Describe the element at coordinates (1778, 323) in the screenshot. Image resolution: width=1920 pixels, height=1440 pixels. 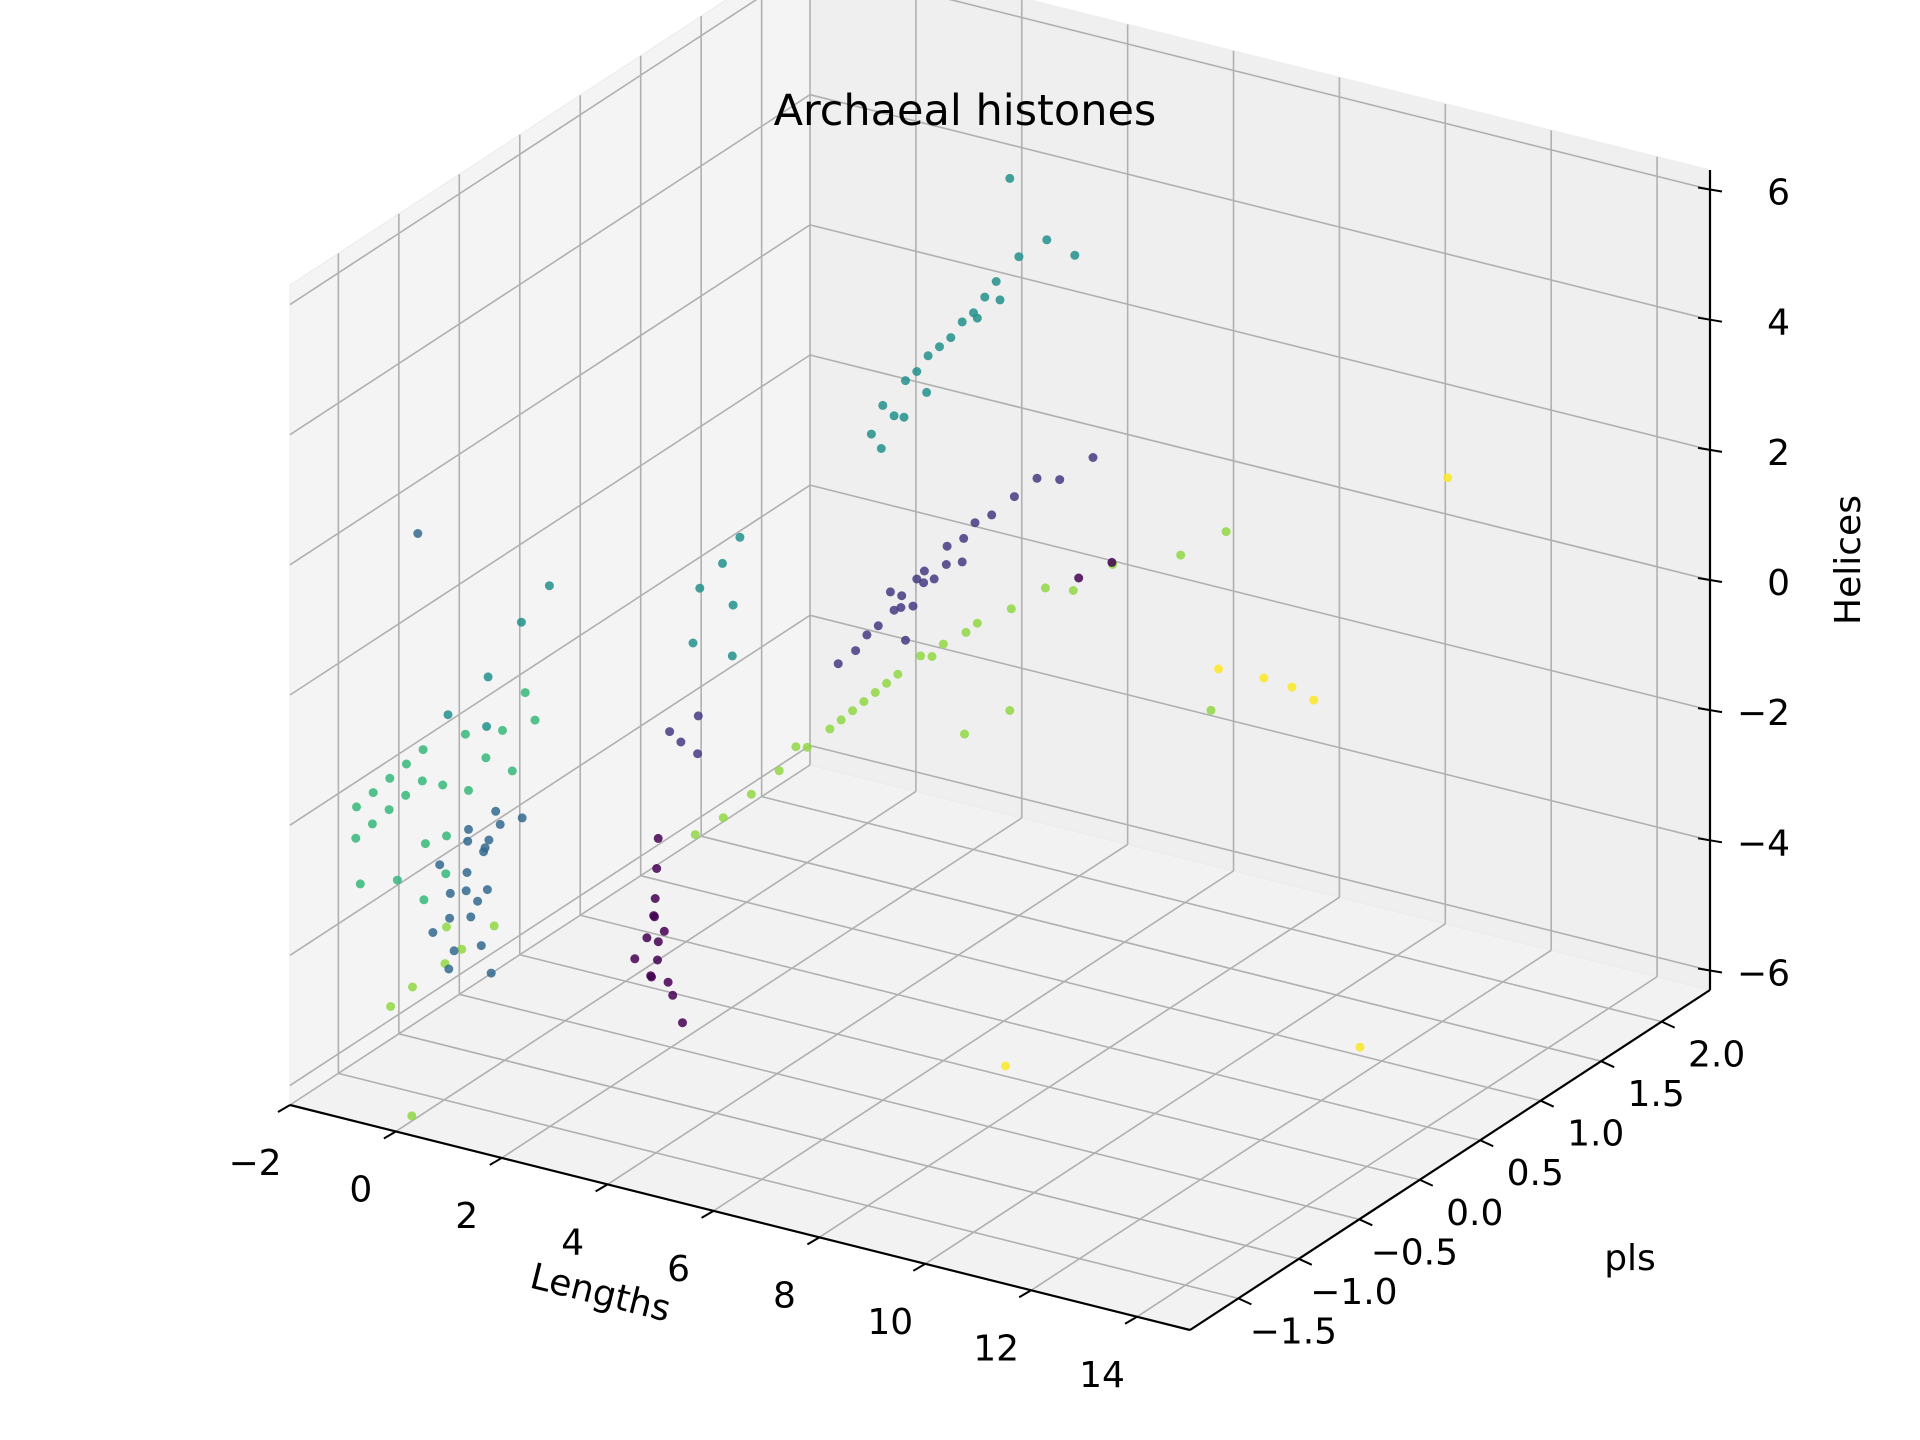
I see `z-tick-label: 4` at that location.